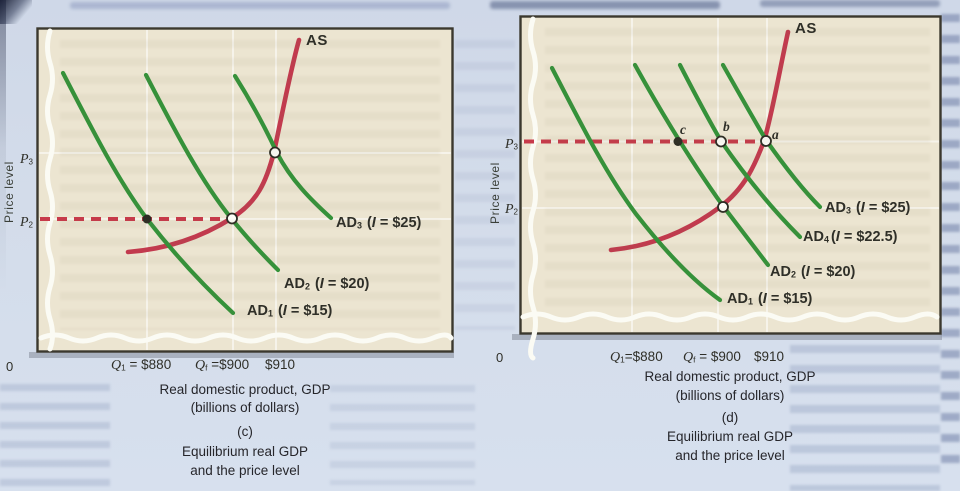 This screenshot has height=491, width=960. I want to click on point-b-ad4-at-p3, so click(721, 141).